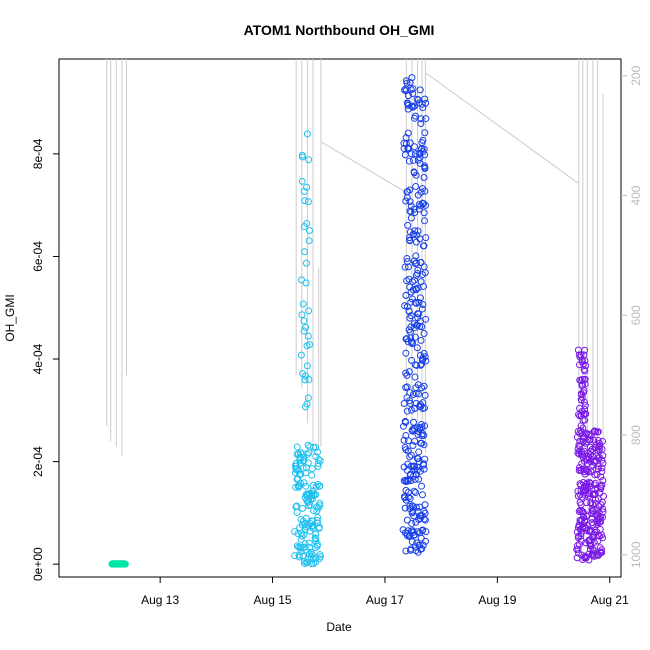 The height and width of the screenshot is (650, 650). Describe the element at coordinates (339, 30) in the screenshot. I see `chart-title: ATOM1 Northbound OH_GMI` at that location.